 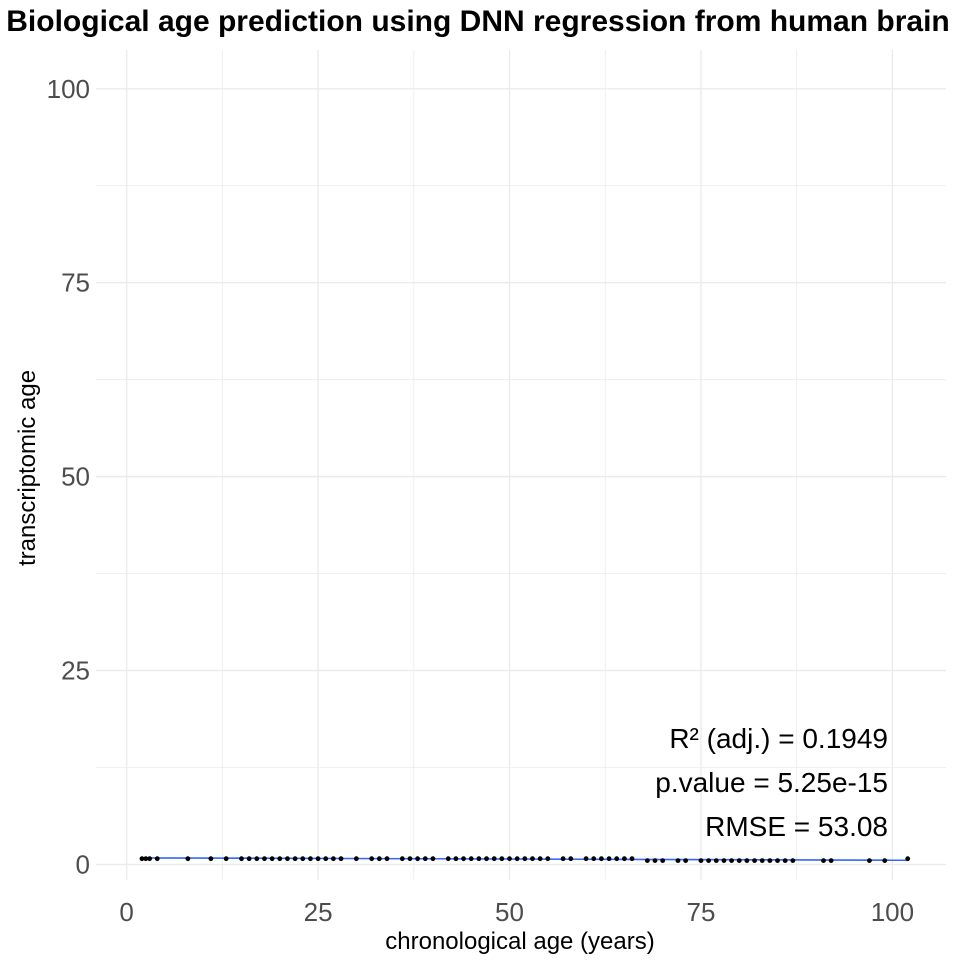 What do you see at coordinates (75, 477) in the screenshot?
I see `y-tick-label: 50` at bounding box center [75, 477].